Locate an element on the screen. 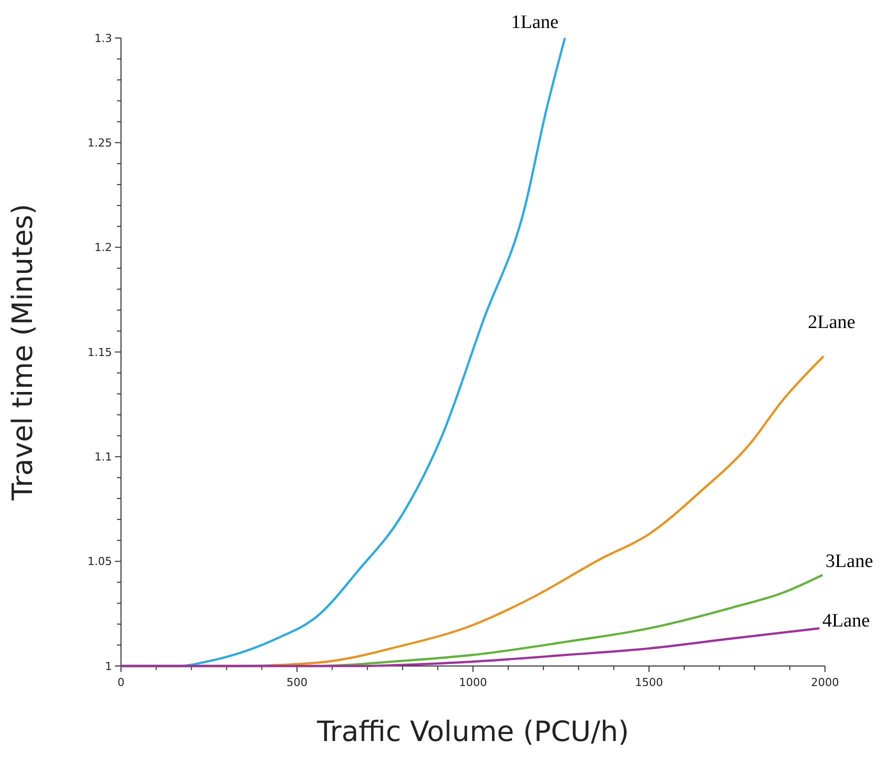  series-label: 4Lane is located at coordinates (846, 621).